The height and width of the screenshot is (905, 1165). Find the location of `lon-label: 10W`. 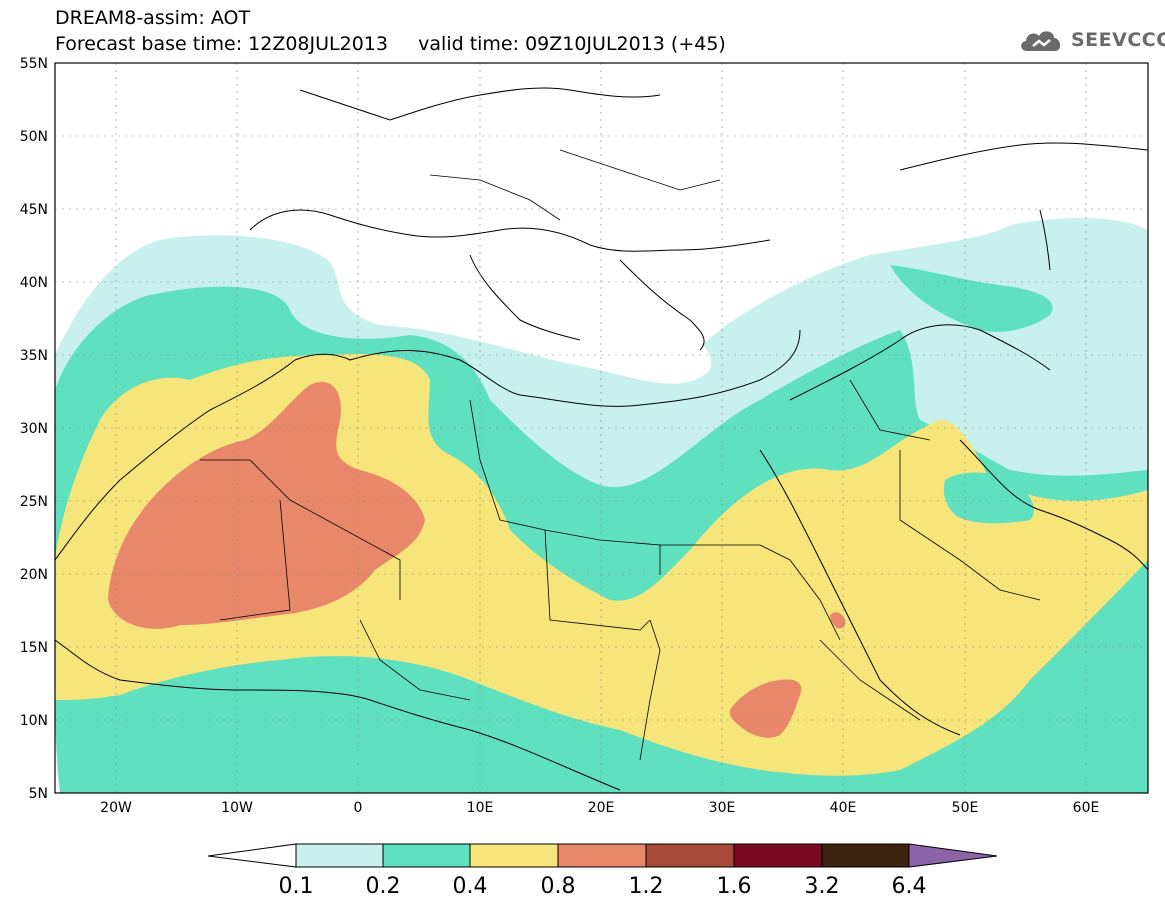

lon-label: 10W is located at coordinates (237, 808).